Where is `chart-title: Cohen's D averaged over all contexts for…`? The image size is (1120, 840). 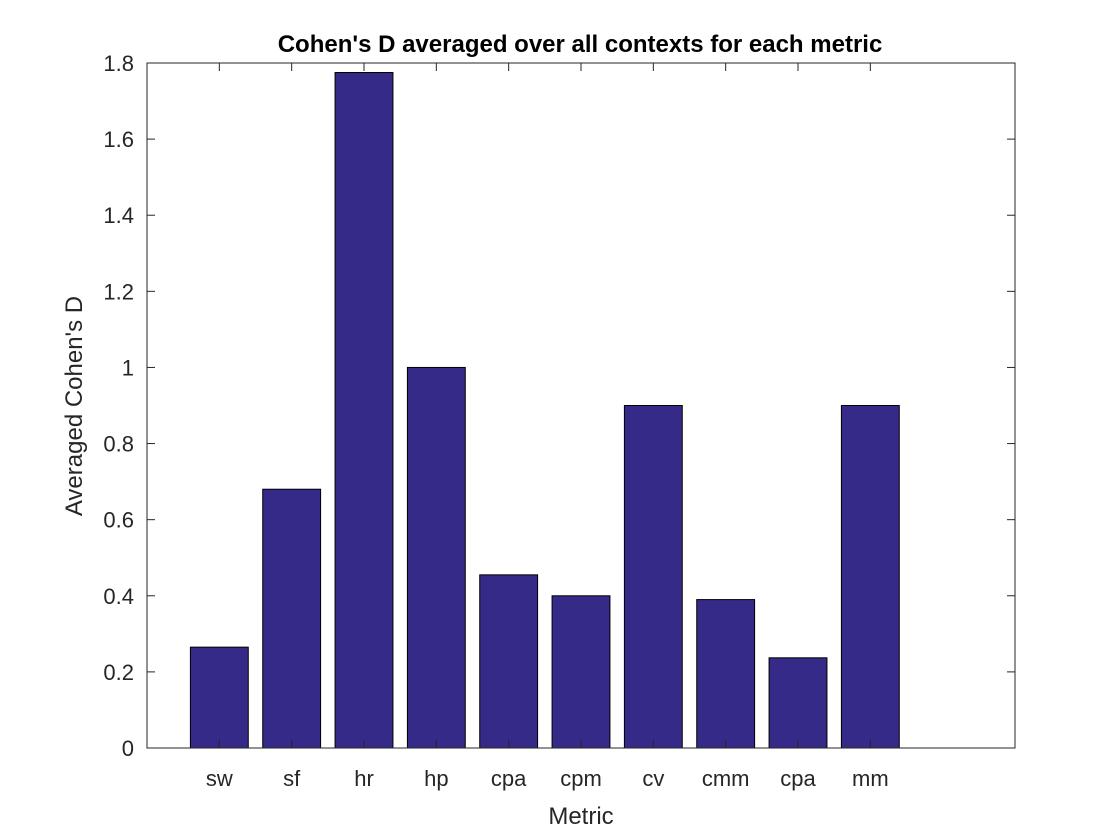
chart-title: Cohen's D averaged over all contexts for… is located at coordinates (580, 44).